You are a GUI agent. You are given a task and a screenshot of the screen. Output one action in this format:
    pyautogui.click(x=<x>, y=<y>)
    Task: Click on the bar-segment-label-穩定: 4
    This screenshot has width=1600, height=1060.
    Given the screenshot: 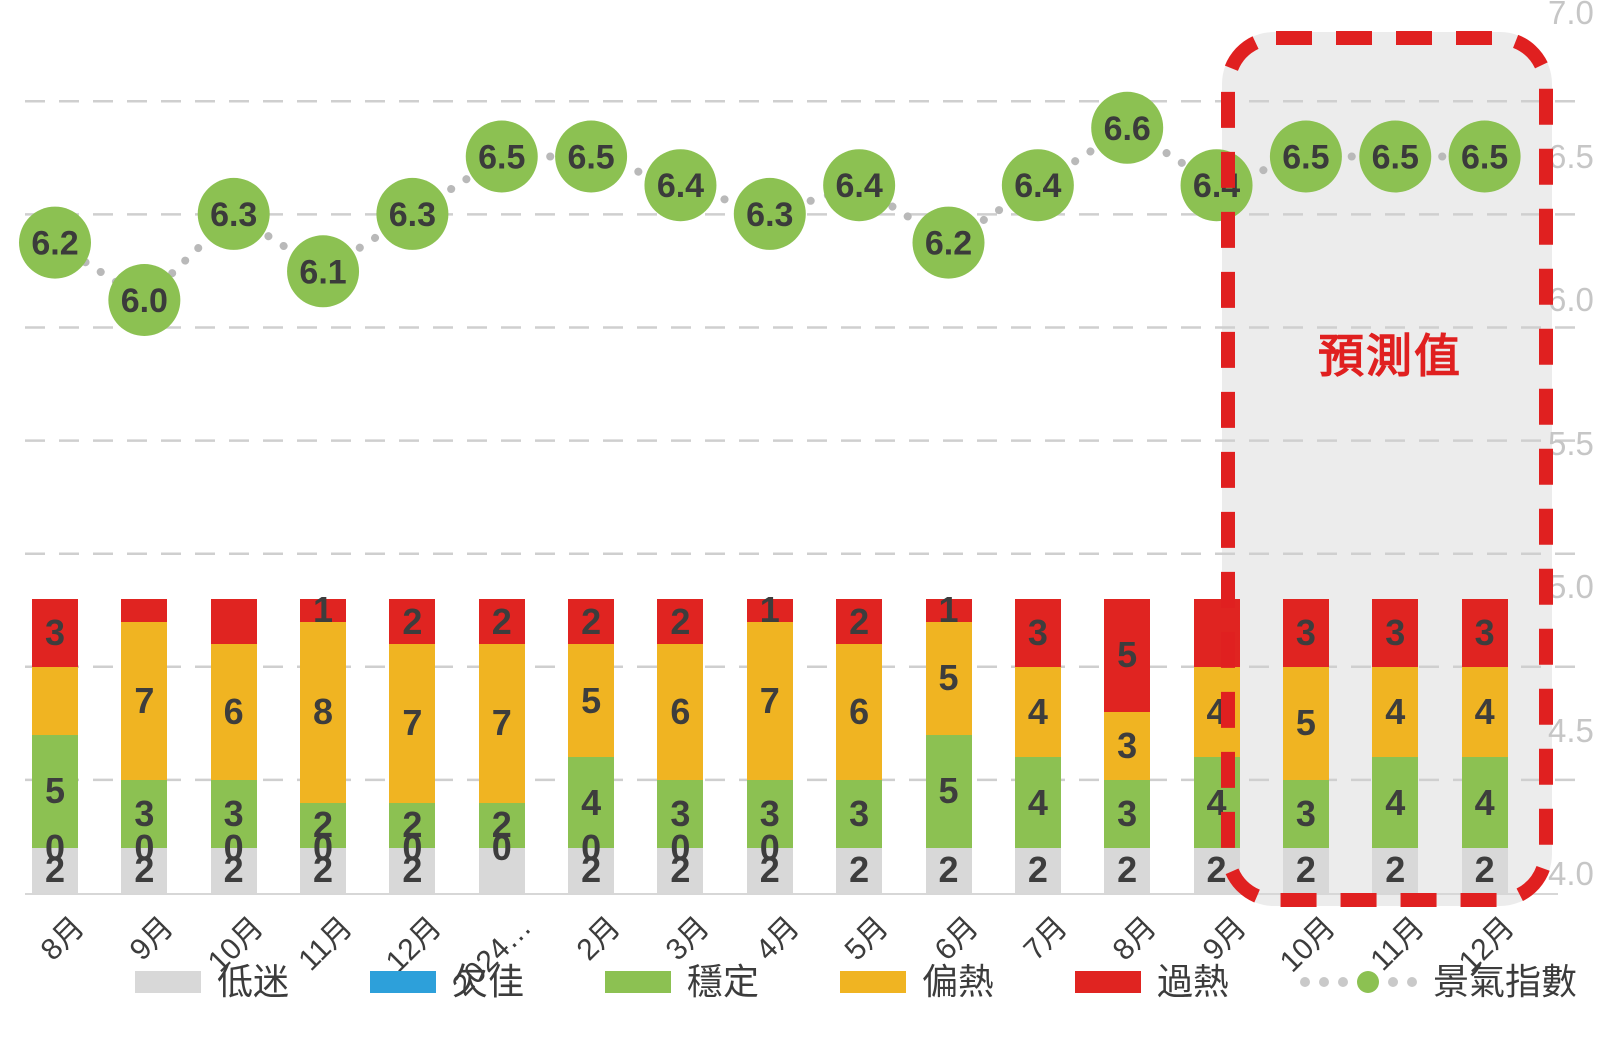 What is the action you would take?
    pyautogui.click(x=591, y=802)
    